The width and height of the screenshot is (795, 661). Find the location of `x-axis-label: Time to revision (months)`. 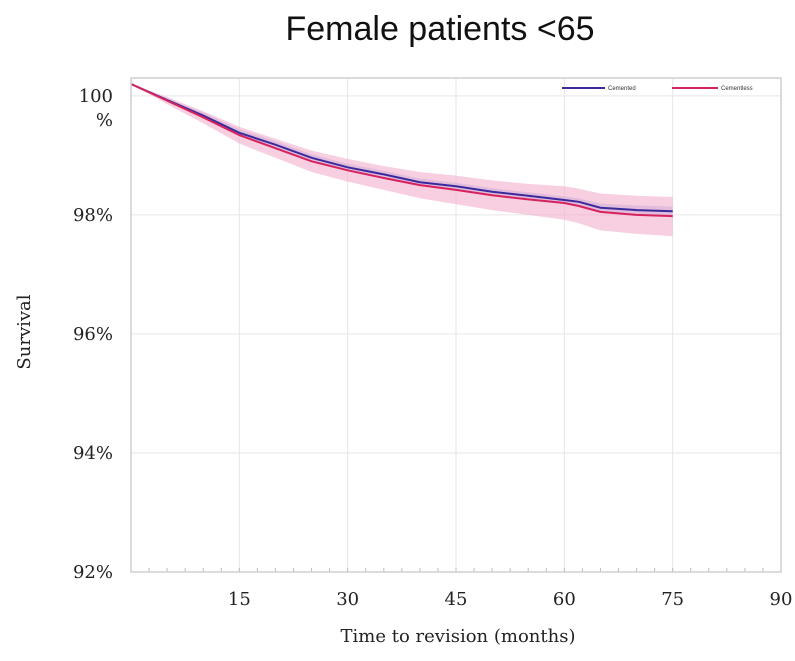

x-axis-label: Time to revision (months) is located at coordinates (458, 636).